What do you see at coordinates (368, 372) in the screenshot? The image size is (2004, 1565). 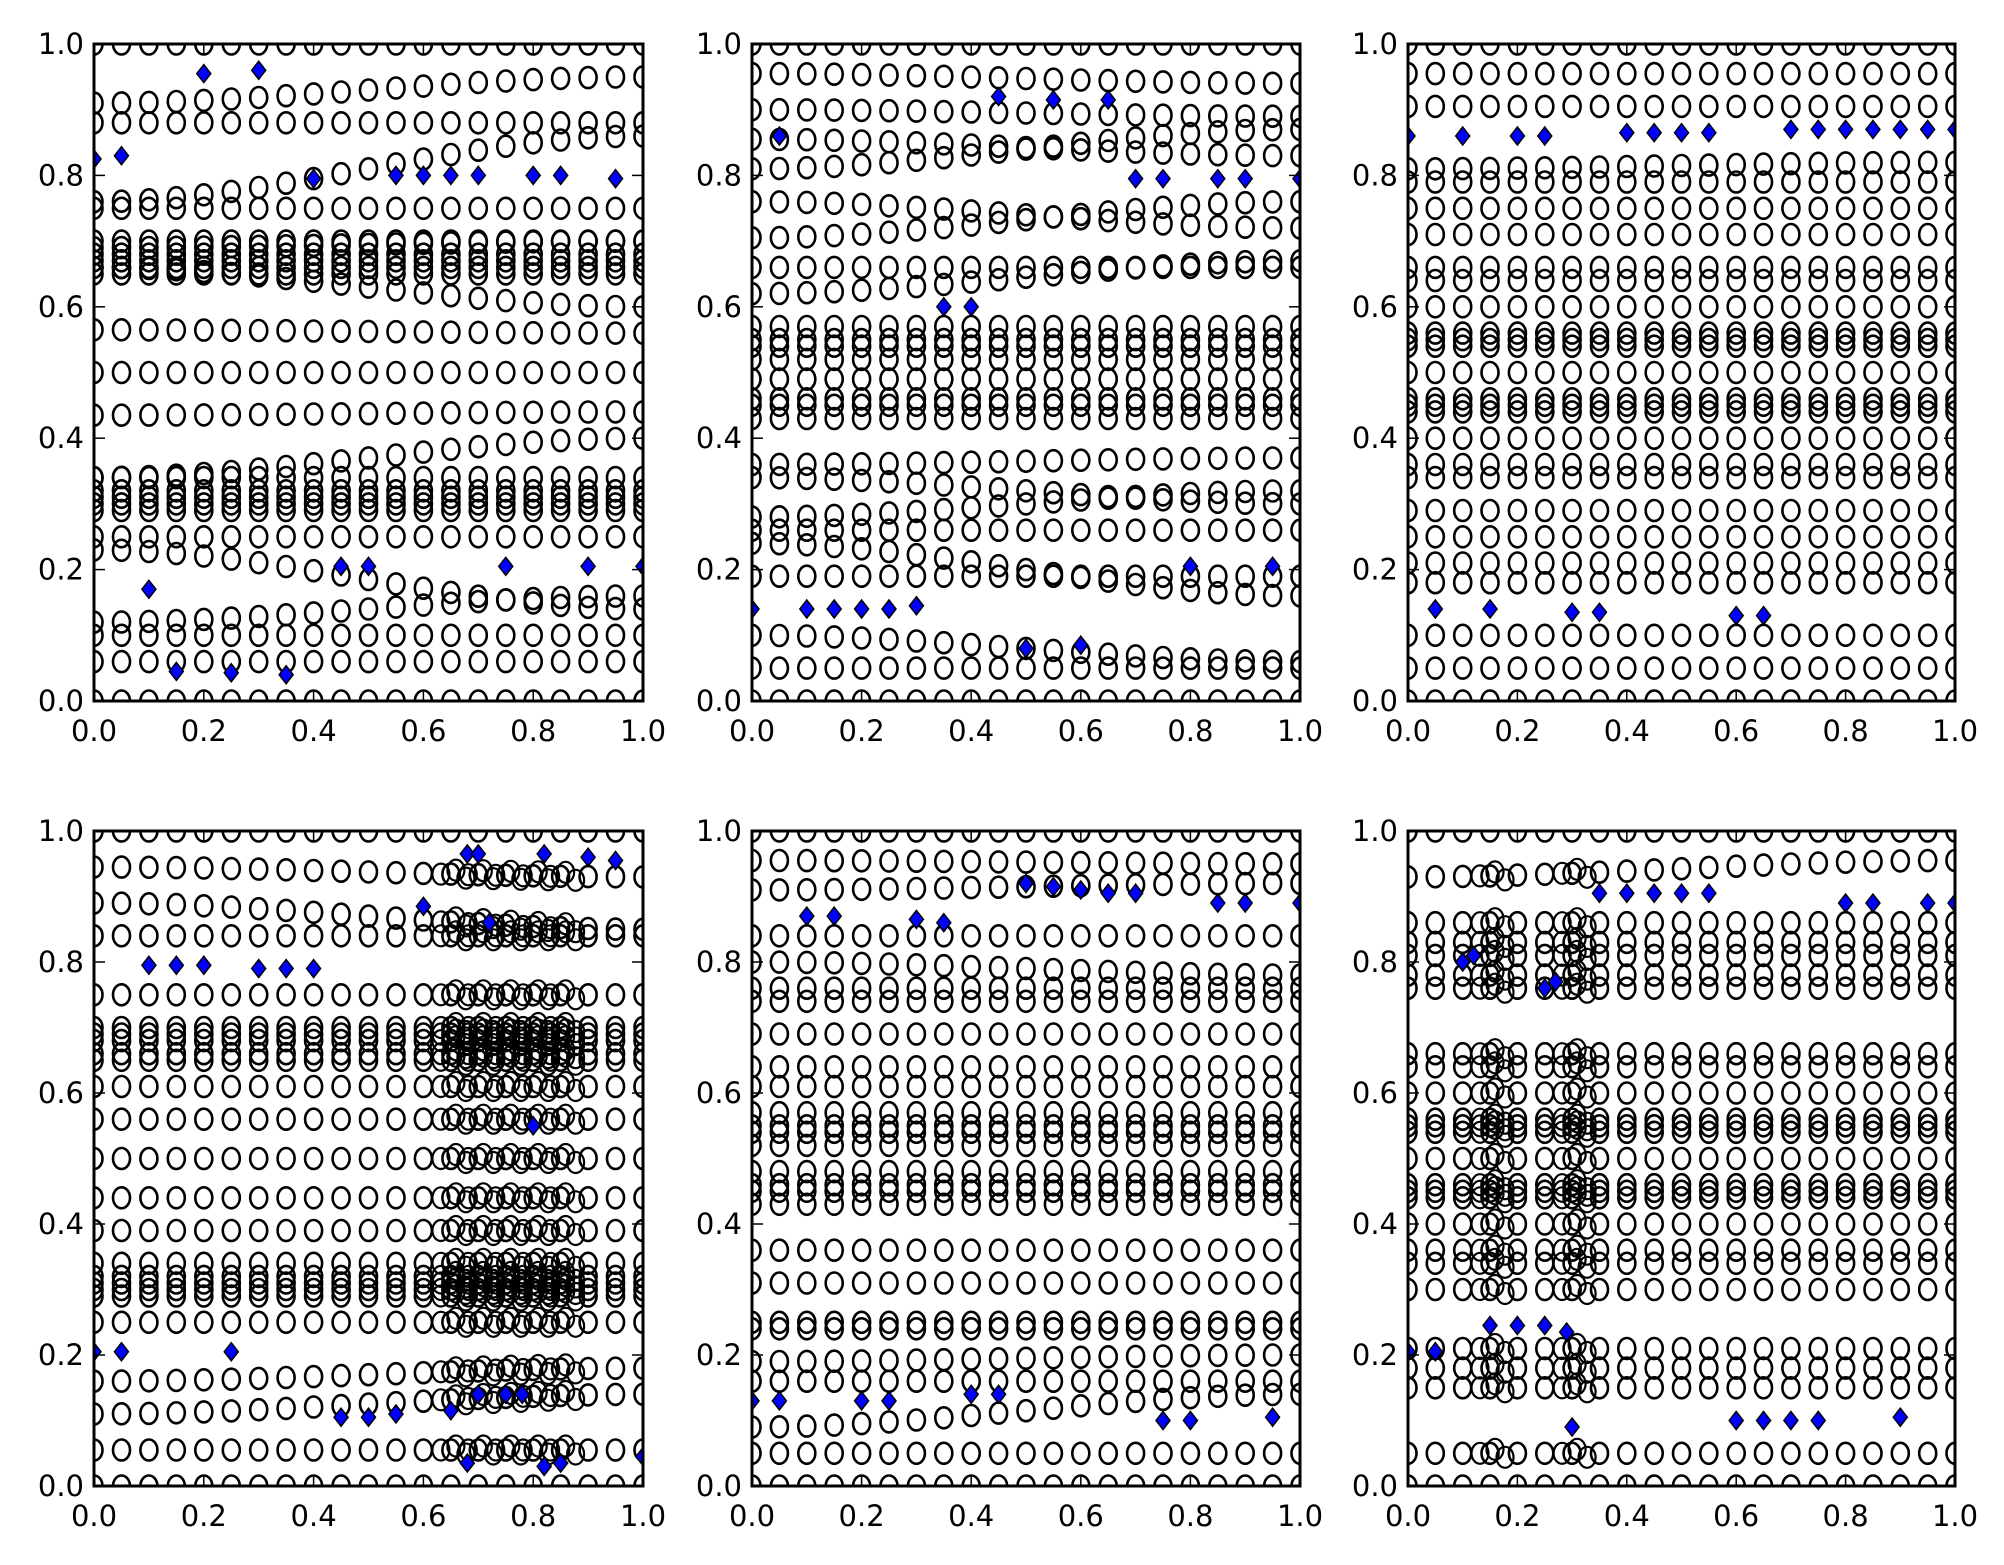 I see `axes-frame` at bounding box center [368, 372].